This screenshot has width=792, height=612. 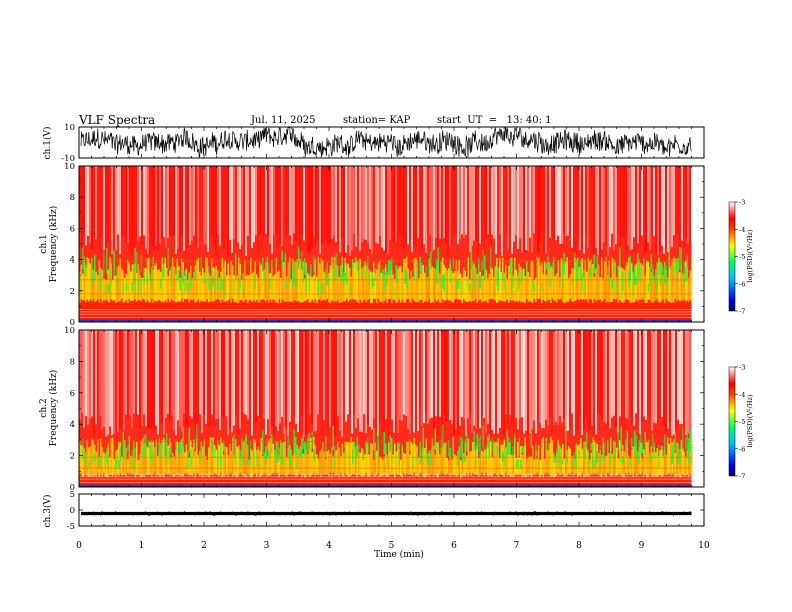 I want to click on ch3-waveform-ticks: 50-5, so click(x=386, y=511).